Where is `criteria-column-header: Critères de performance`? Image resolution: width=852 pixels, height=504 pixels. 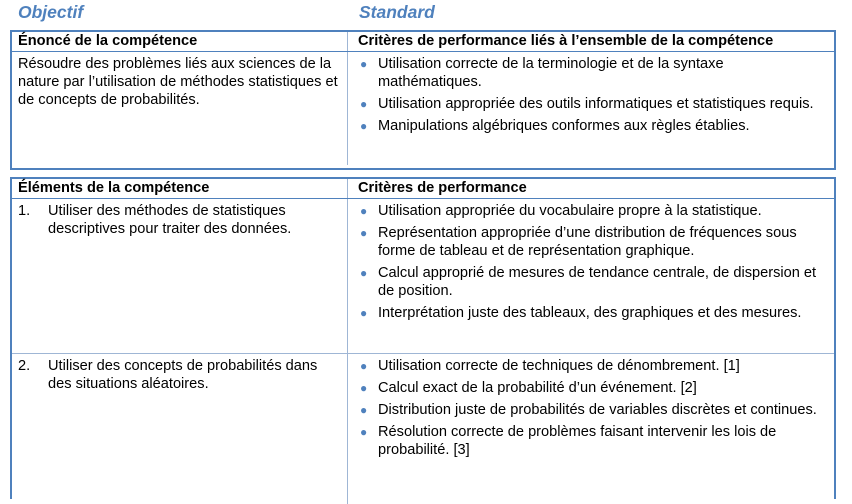 criteria-column-header: Critères de performance is located at coordinates (442, 188).